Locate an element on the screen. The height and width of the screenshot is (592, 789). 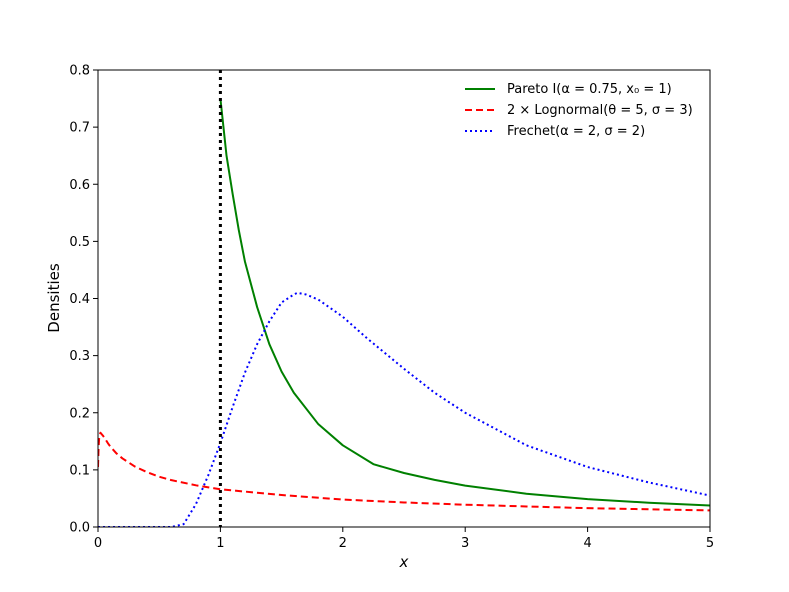
legend-entry-pareto: Pareto I(α = 0.75, x₀ = 1) is located at coordinates (589, 89).